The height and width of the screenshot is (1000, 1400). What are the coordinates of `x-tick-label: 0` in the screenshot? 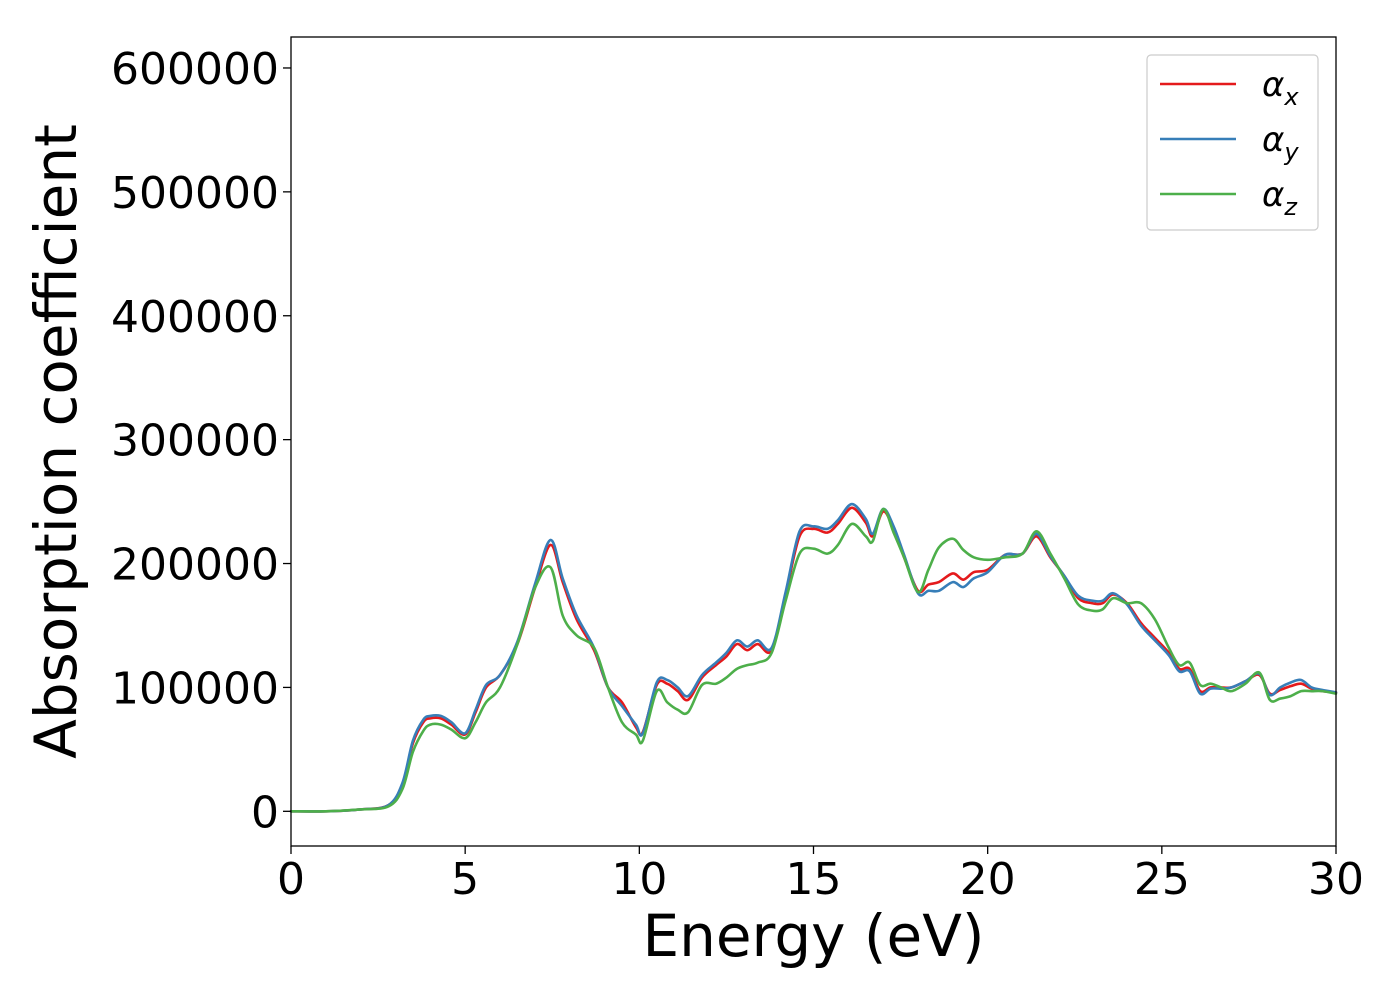 It's located at (291, 879).